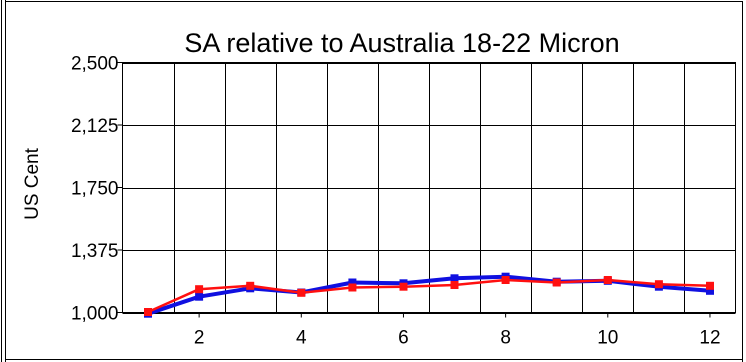 Image resolution: width=746 pixels, height=362 pixels. I want to click on y-tick-label: 2,125, so click(95, 126).